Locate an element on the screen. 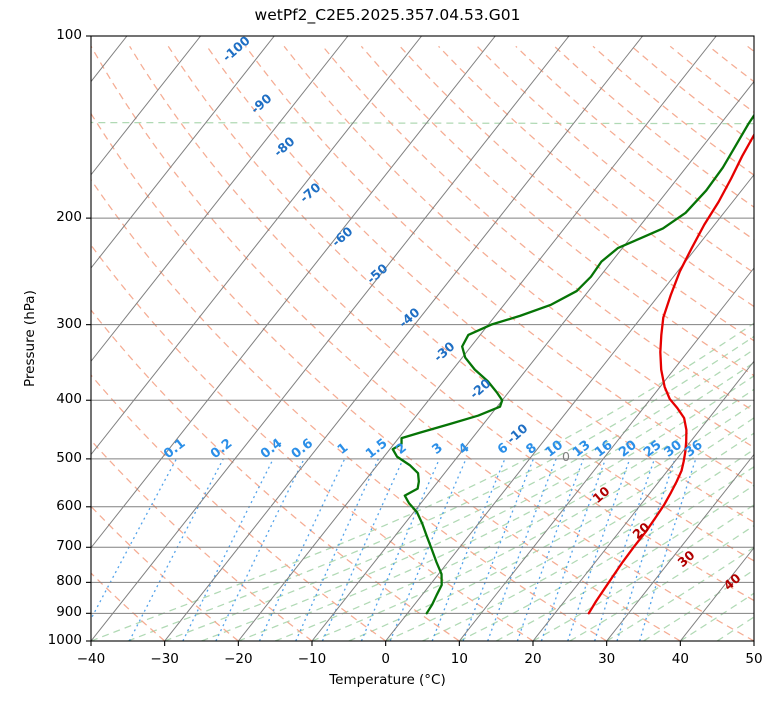 This screenshot has height=708, width=775. y-tick-label: 100 is located at coordinates (69, 35).